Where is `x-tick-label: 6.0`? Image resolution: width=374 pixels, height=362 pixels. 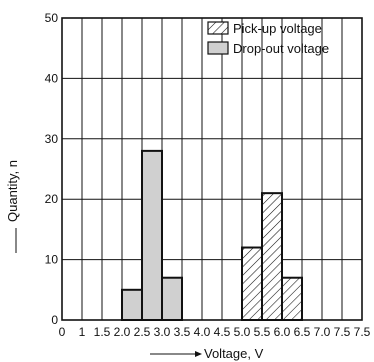
x-tick-label: 6.0 is located at coordinates (282, 332).